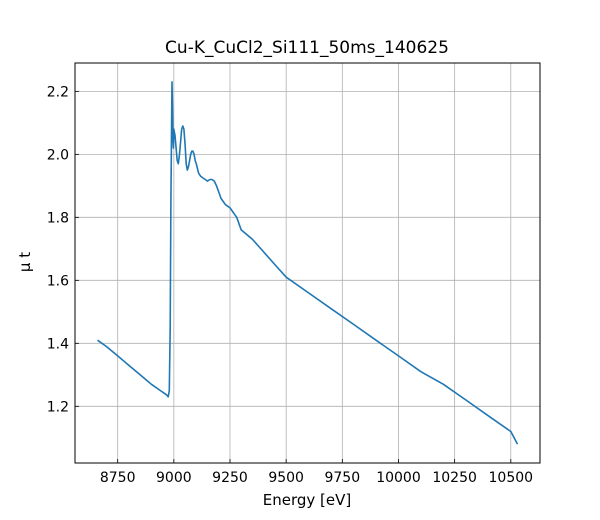  What do you see at coordinates (342, 478) in the screenshot?
I see `x-tick-label: 9750` at bounding box center [342, 478].